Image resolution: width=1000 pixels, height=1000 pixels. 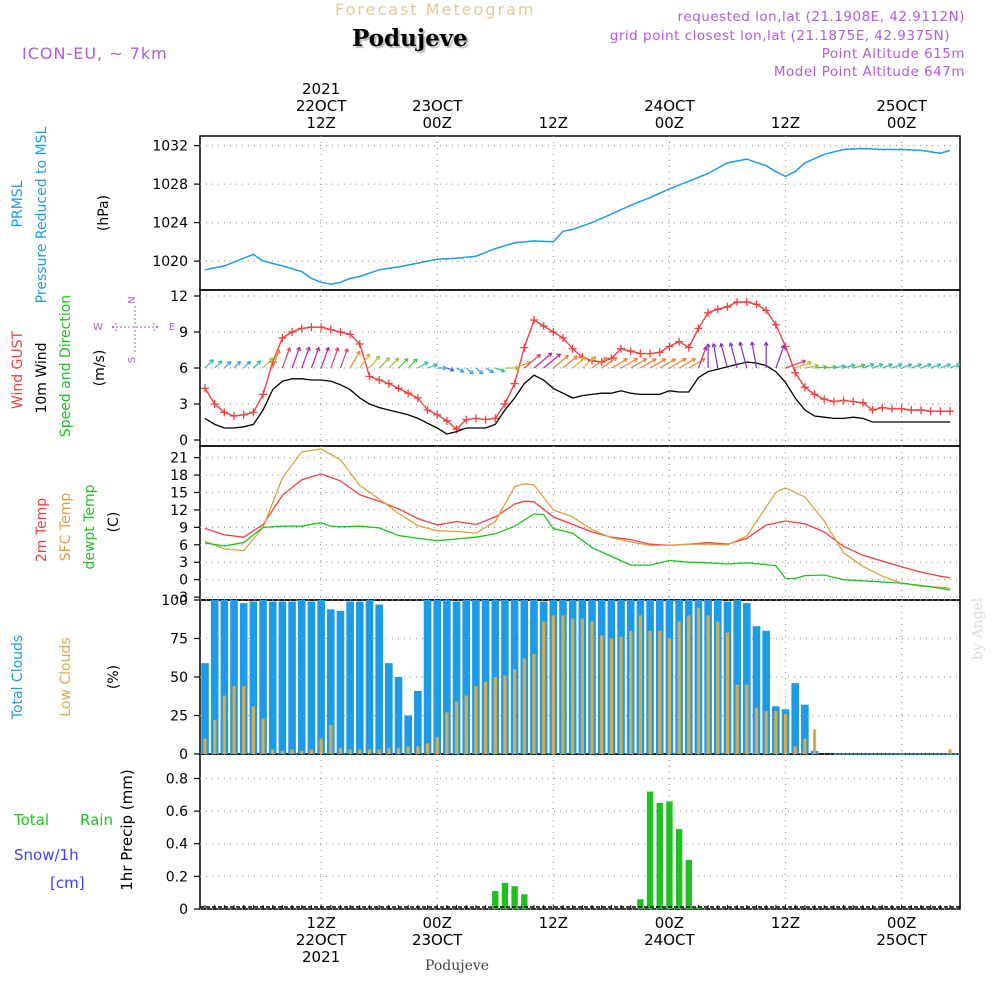 I want to click on cloud-label-total: Total Clouds, so click(x=18, y=677).